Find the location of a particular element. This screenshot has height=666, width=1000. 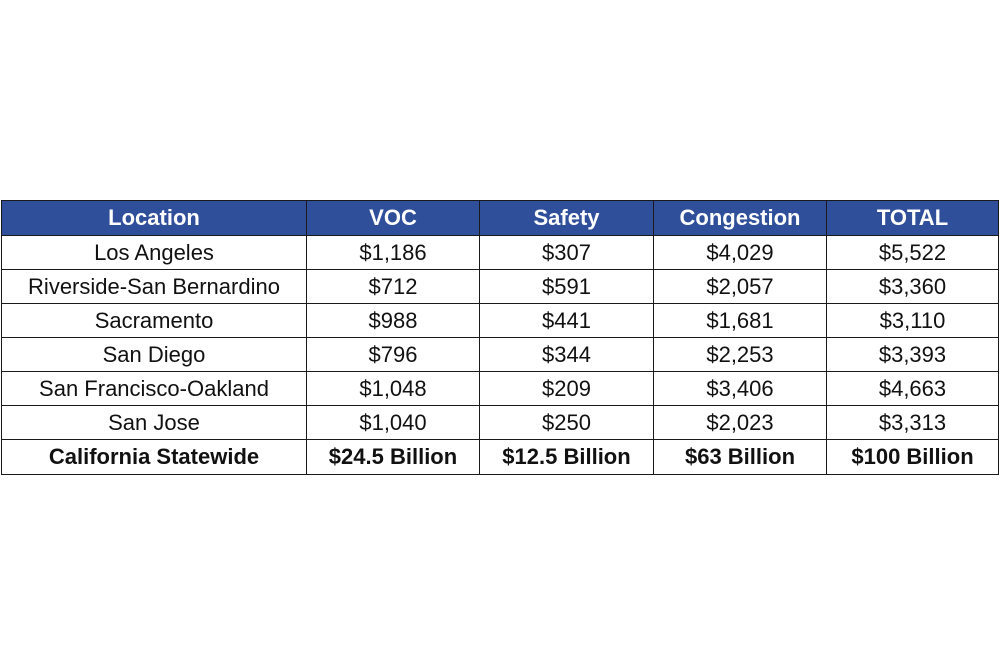

header-safety: Safety is located at coordinates (566, 218).